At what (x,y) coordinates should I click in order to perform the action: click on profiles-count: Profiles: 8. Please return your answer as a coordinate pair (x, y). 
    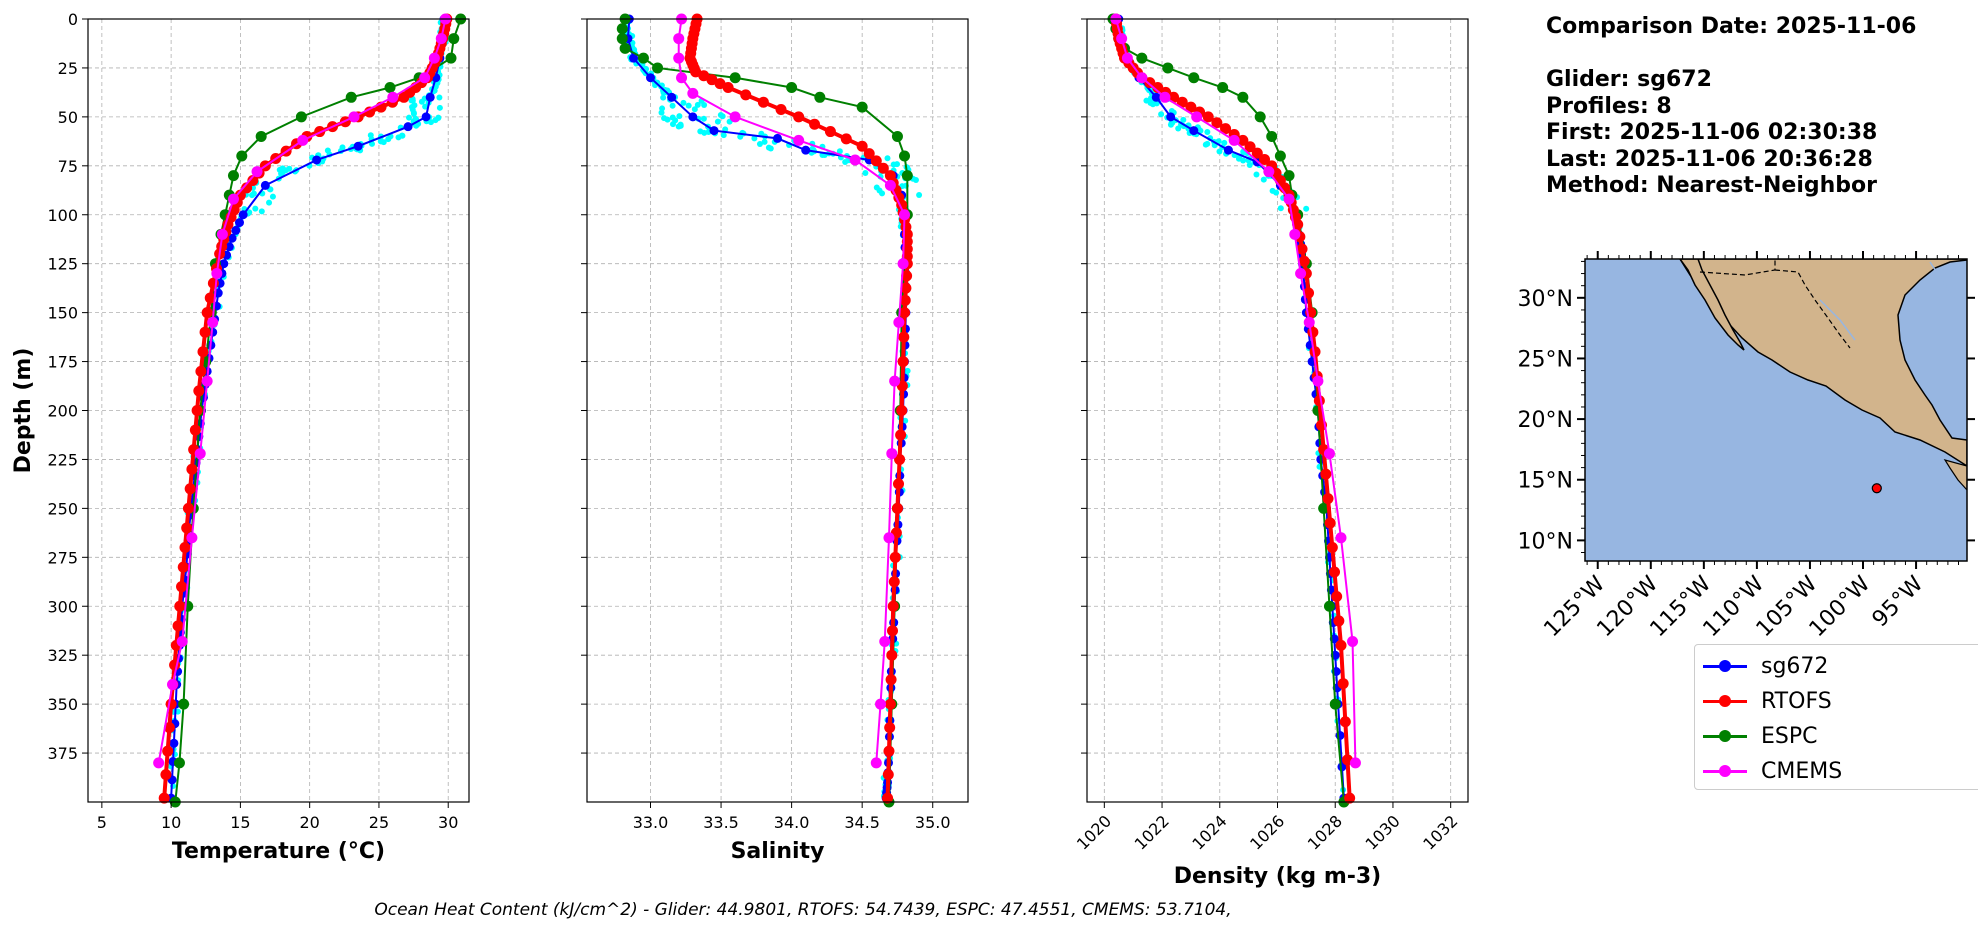
    Looking at the image, I should click on (1609, 106).